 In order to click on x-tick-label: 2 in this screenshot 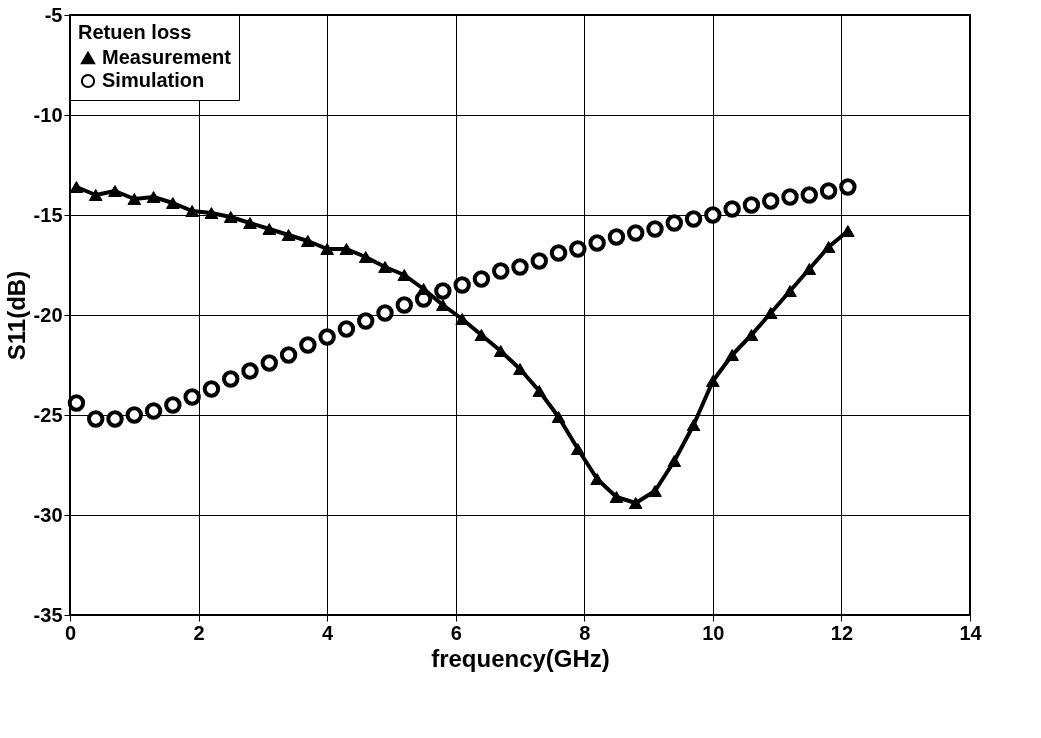, I will do `click(199, 632)`.